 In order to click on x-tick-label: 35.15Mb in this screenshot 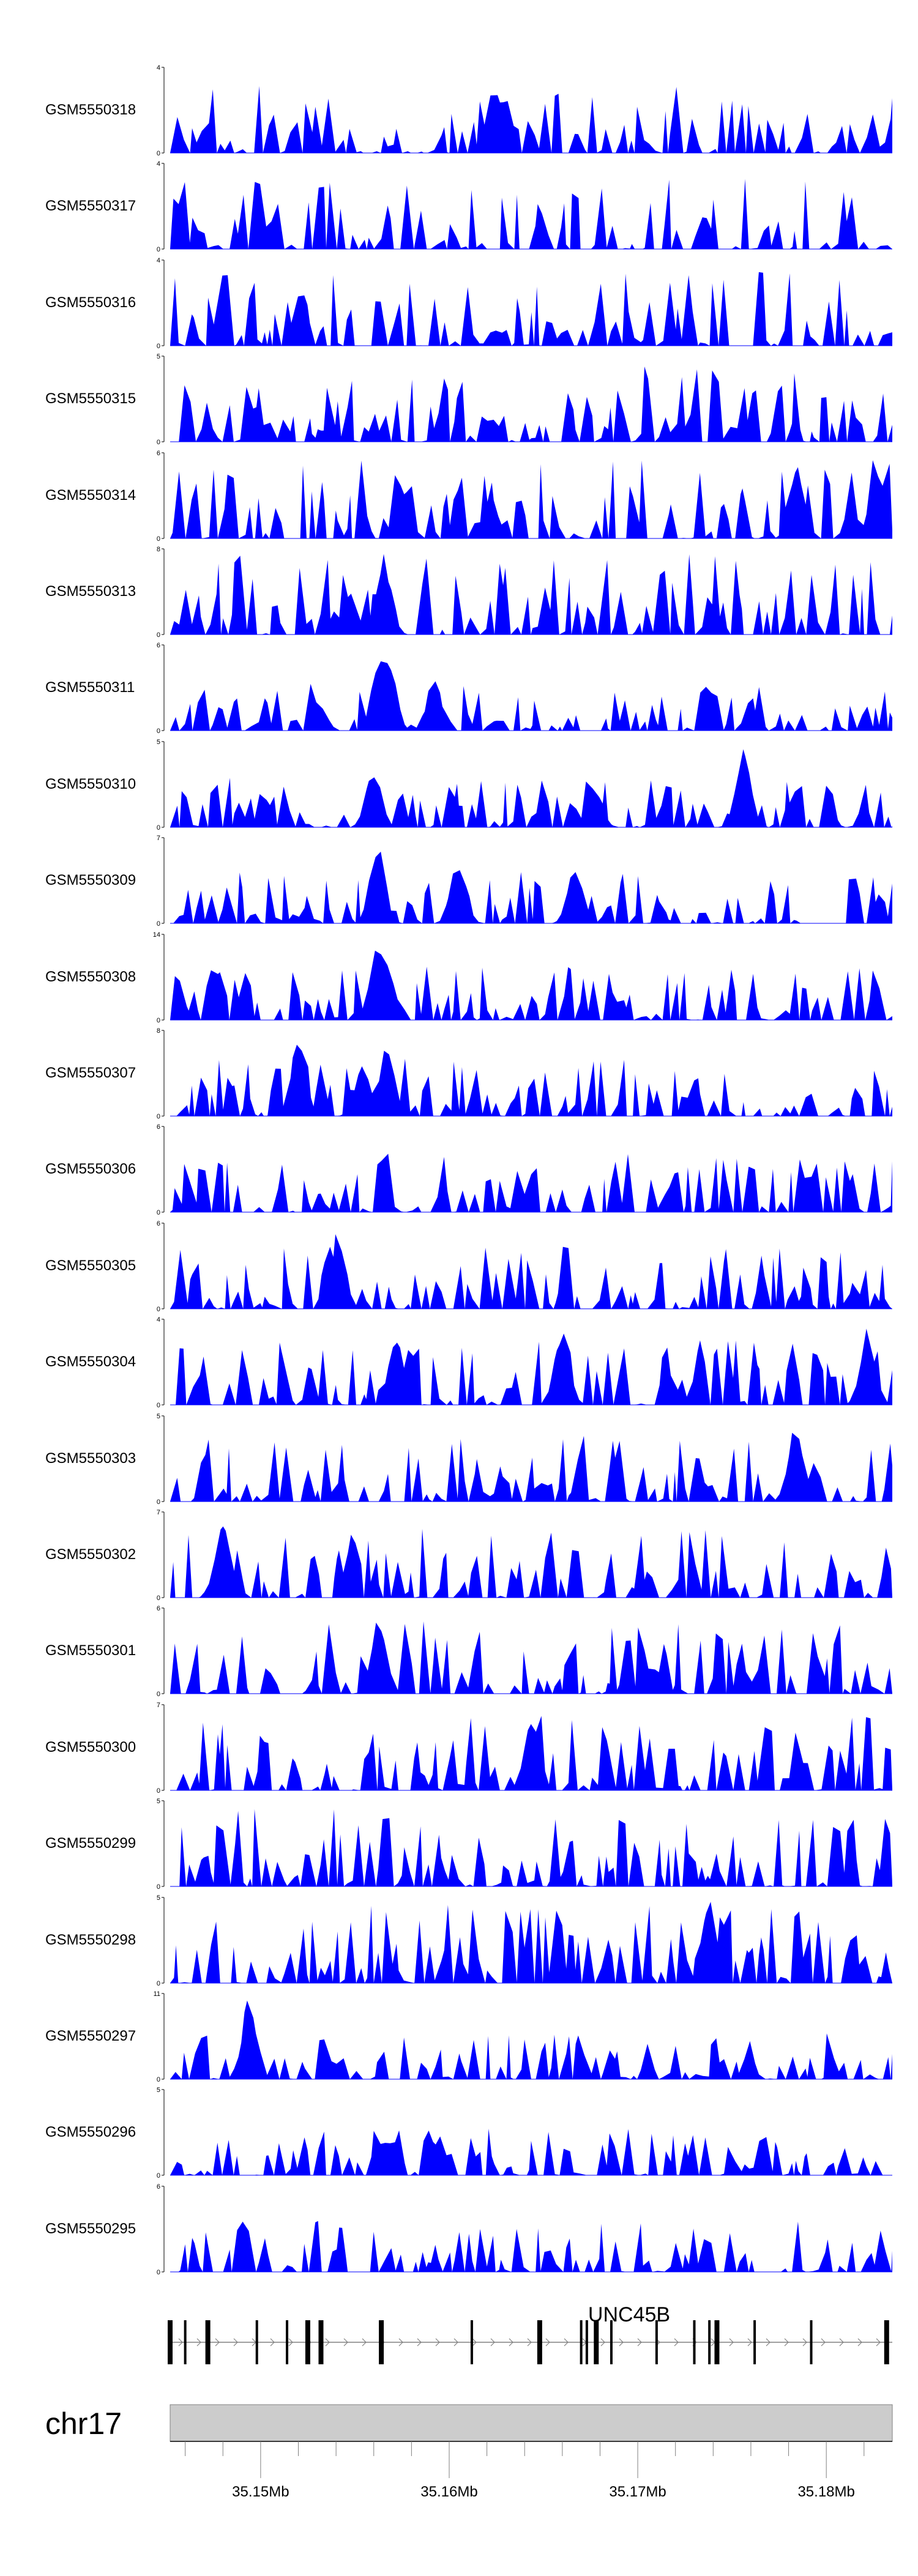, I will do `click(260, 2492)`.